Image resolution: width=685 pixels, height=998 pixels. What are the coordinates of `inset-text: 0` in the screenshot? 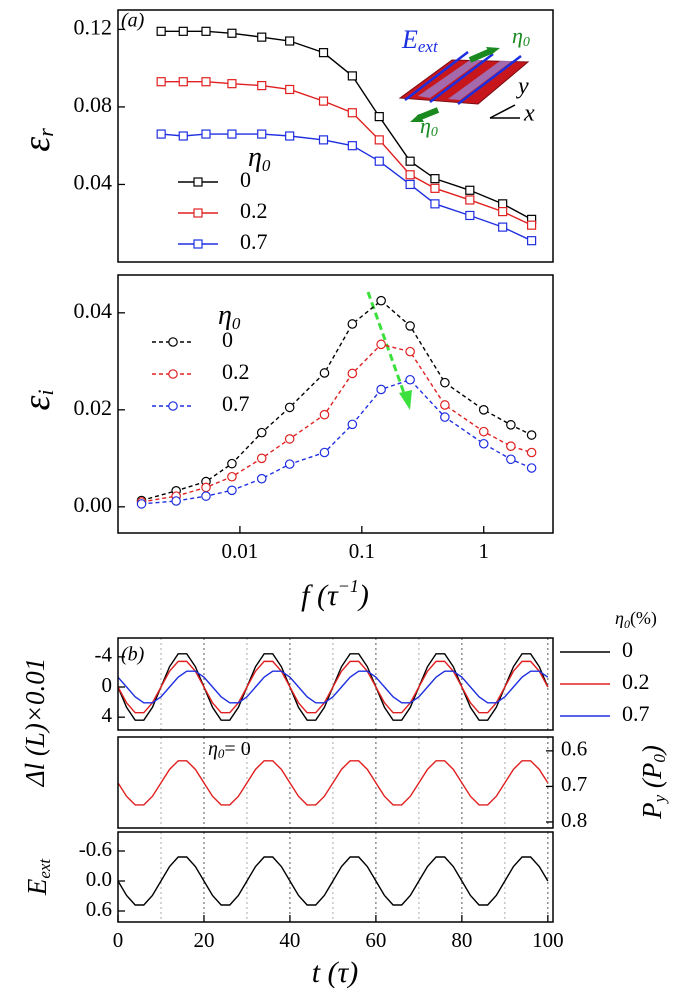 It's located at (526, 42).